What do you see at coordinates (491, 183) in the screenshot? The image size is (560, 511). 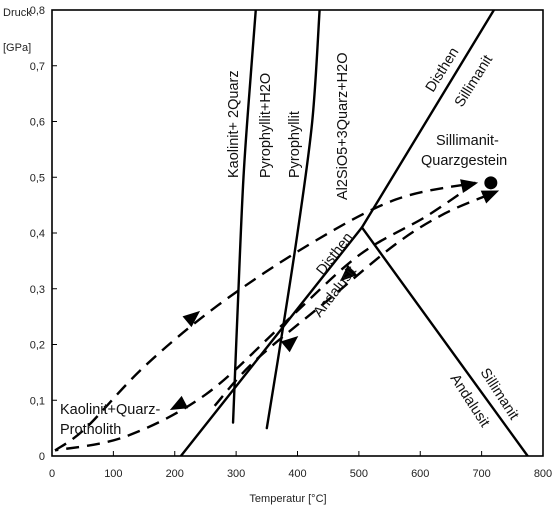 I see `endpoint-marker` at bounding box center [491, 183].